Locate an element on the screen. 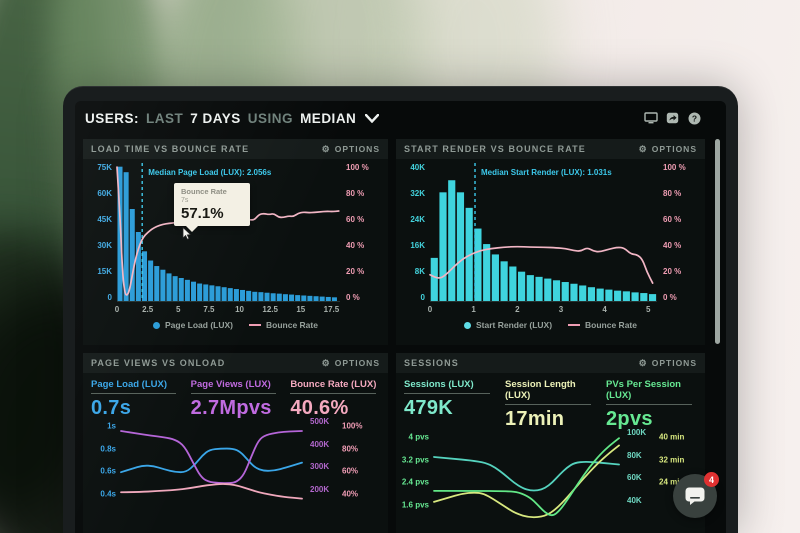 This screenshot has width=800, height=533. right-axis-ticks: 100 % 80 % 60 % 40 % 20 % 0 % is located at coordinates (677, 232).